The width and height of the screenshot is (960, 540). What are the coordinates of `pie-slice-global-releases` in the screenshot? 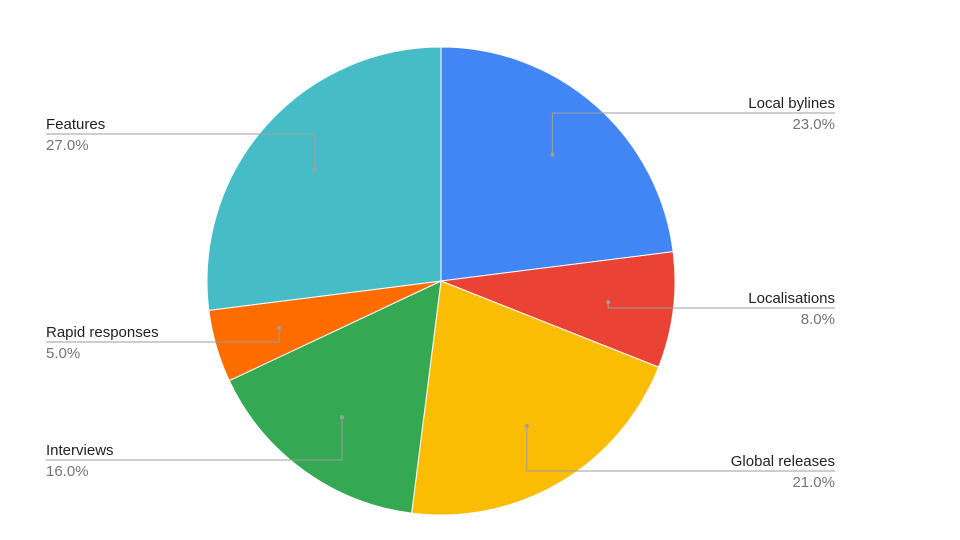 It's located at (535, 398).